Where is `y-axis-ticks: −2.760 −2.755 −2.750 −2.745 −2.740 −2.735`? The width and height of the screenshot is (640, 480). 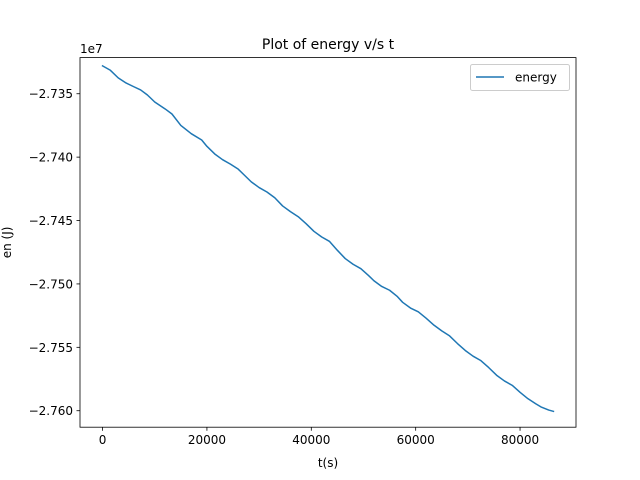
y-axis-ticks: −2.760 −2.755 −2.750 −2.745 −2.740 −2.735 is located at coordinates (54, 252).